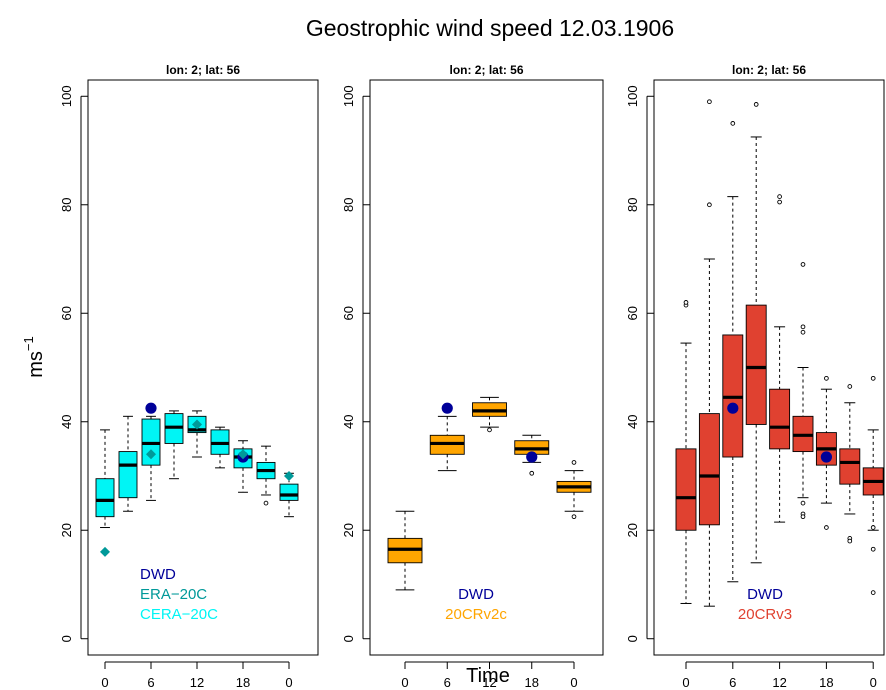 This screenshot has width=886, height=690. What do you see at coordinates (28, 343) in the screenshot?
I see `y-axis-label-exponent: −1` at bounding box center [28, 343].